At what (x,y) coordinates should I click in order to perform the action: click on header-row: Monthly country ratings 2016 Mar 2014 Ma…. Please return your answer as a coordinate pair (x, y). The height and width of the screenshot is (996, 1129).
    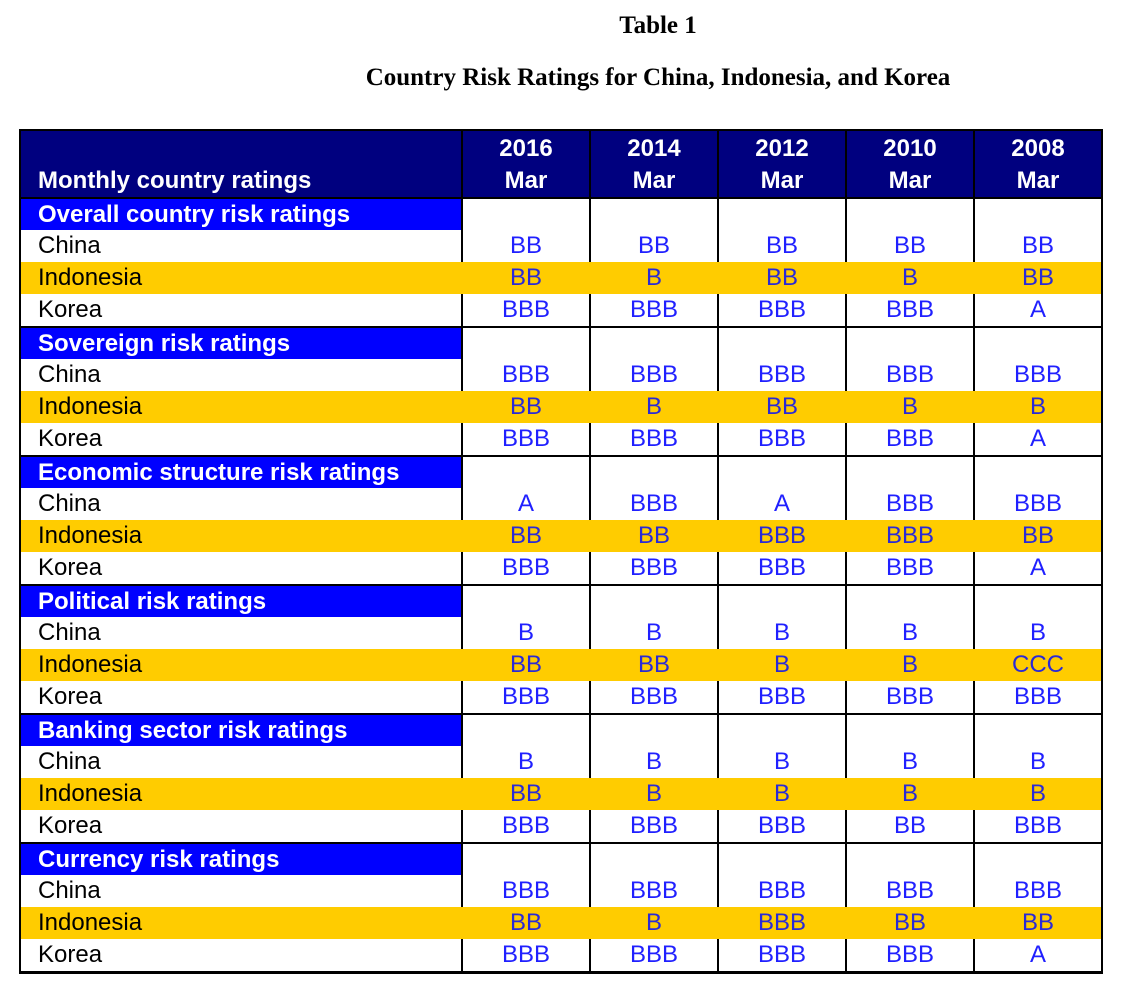
    Looking at the image, I should click on (560, 164).